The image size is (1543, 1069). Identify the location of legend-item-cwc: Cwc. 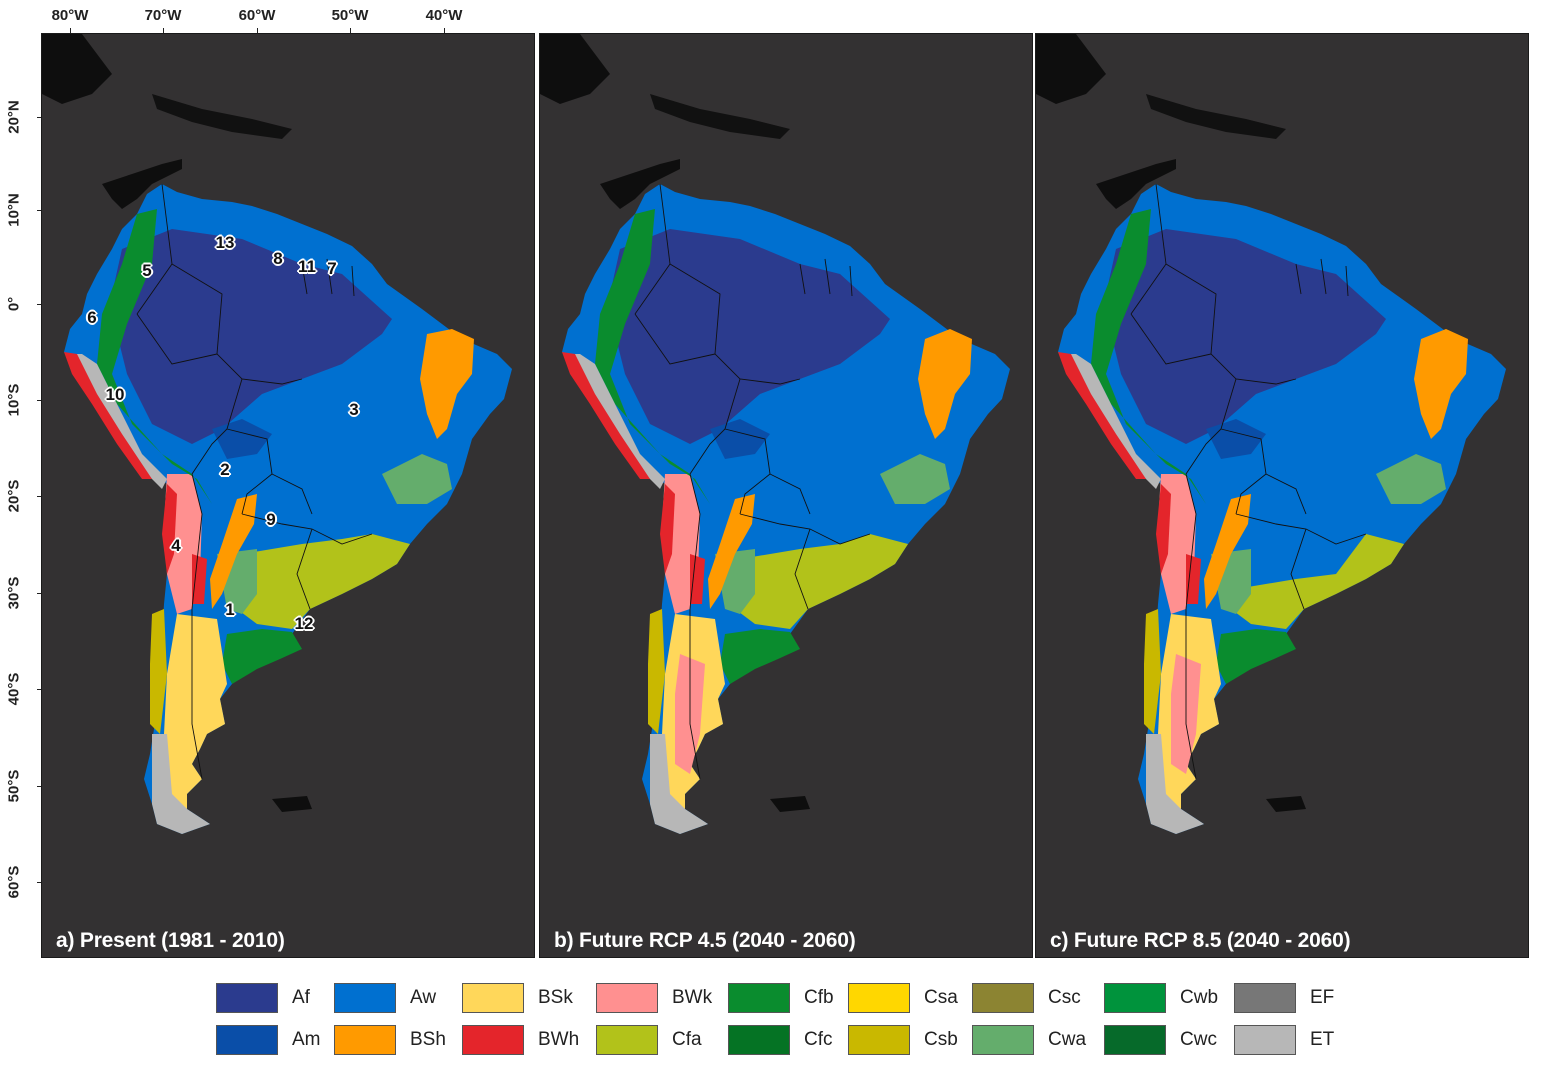
(1160, 1040).